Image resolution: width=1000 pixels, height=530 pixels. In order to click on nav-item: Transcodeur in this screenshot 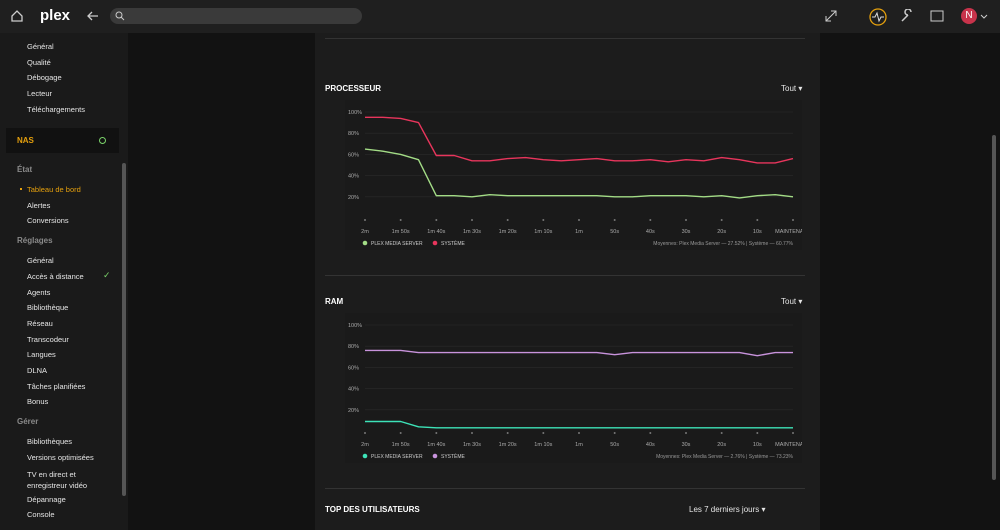, I will do `click(48, 339)`.